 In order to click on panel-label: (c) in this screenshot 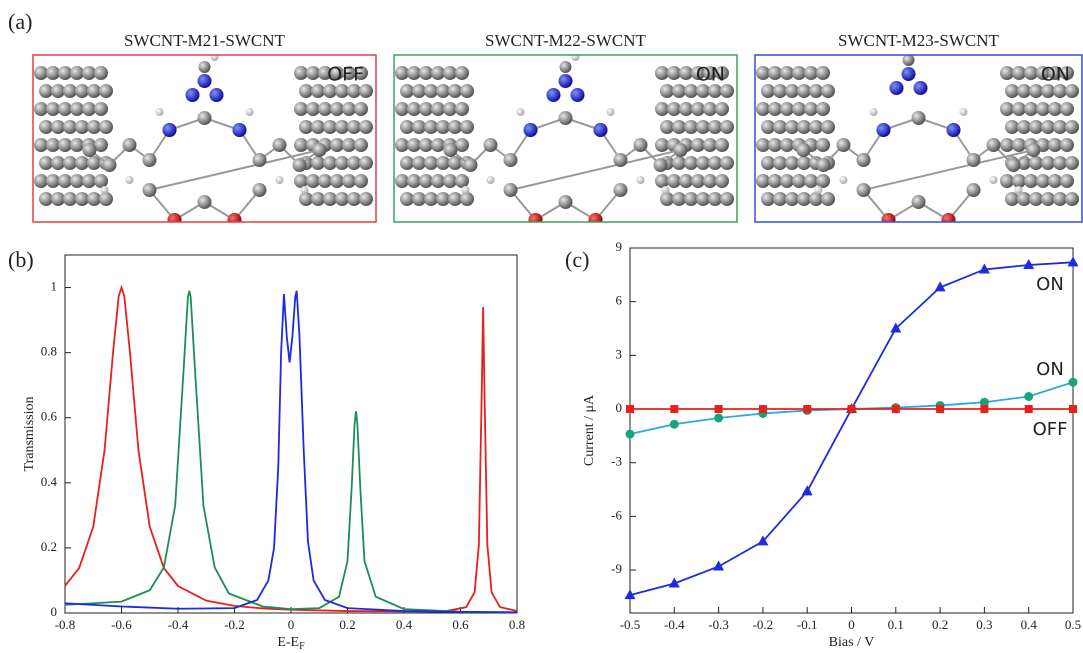, I will do `click(577, 259)`.